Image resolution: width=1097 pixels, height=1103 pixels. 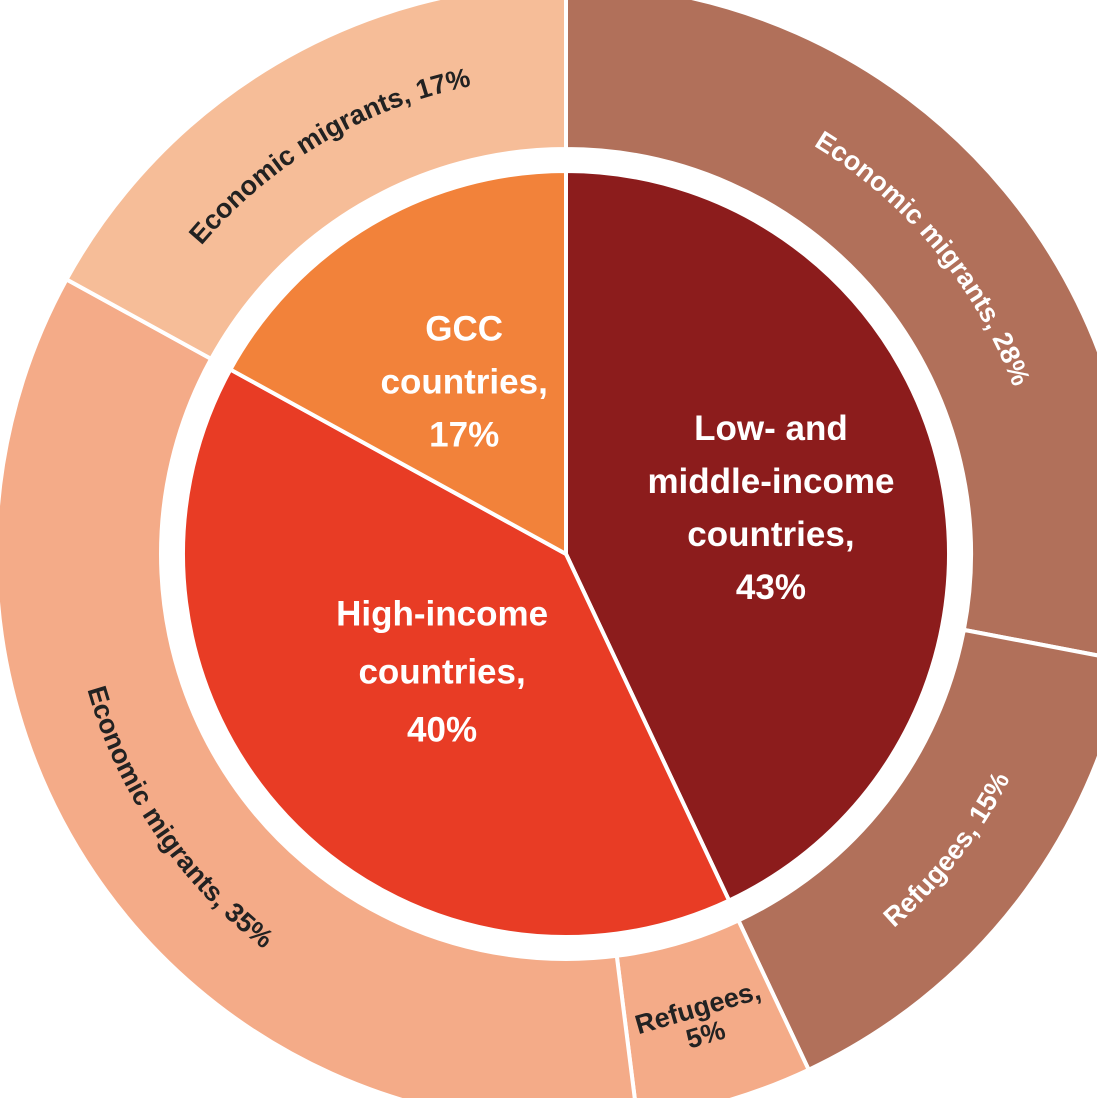 I want to click on inner-label-line: Low- and, so click(x=771, y=428).